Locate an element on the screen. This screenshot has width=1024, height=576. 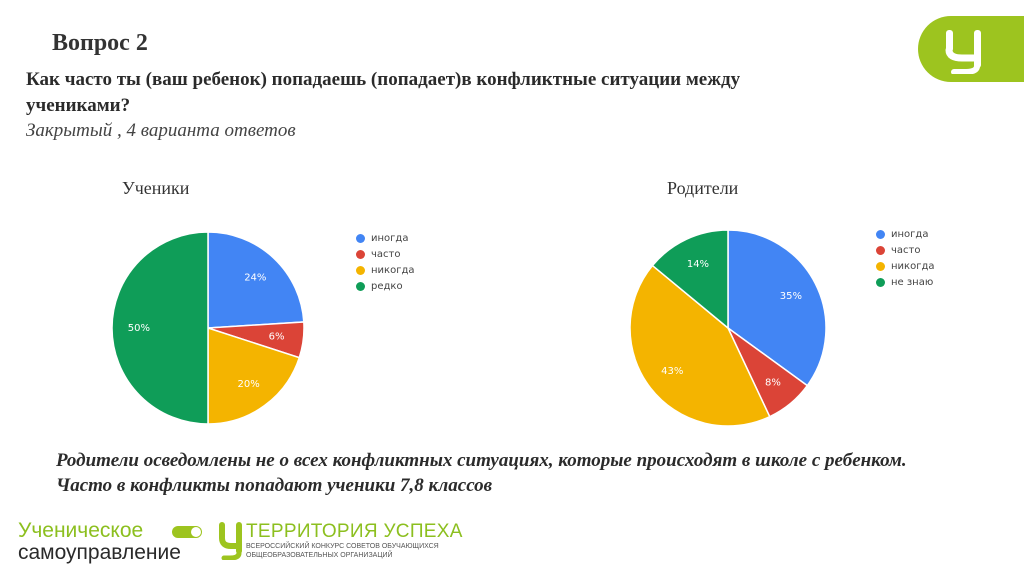
pie-chart-students: 24% 6% 20% 50% is located at coordinates (208, 328).